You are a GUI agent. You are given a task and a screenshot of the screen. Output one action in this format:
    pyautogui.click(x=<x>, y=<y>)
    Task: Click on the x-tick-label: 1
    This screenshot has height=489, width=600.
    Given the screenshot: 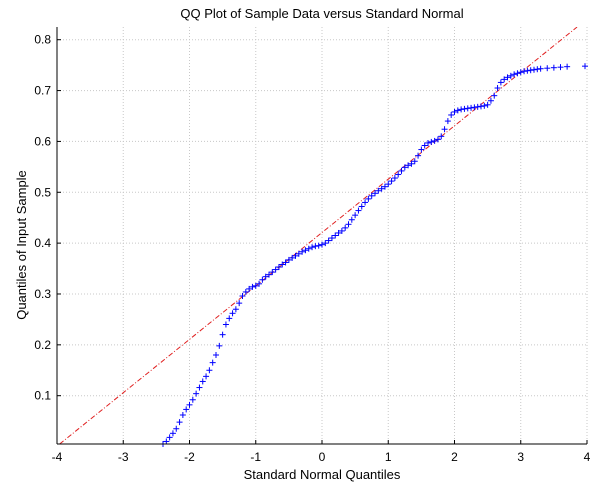 What is the action you would take?
    pyautogui.click(x=388, y=457)
    